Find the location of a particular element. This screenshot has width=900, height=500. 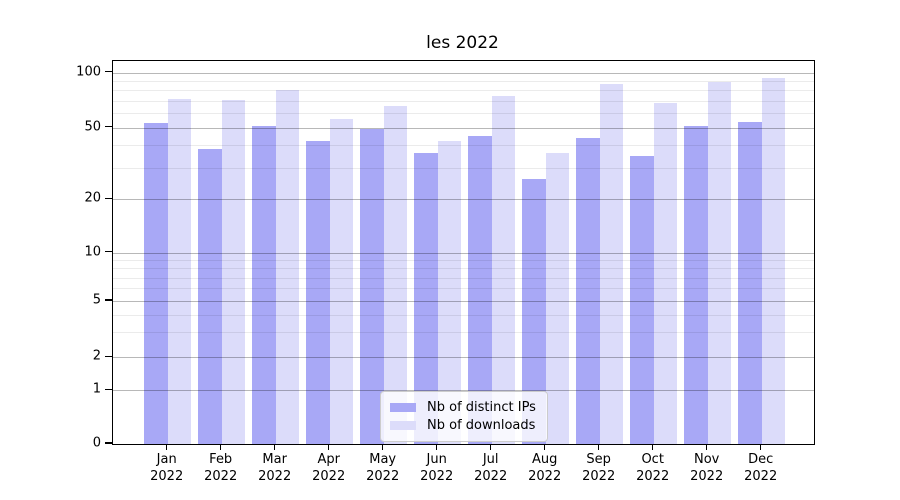

legend-swatch-downloads is located at coordinates (403, 425).